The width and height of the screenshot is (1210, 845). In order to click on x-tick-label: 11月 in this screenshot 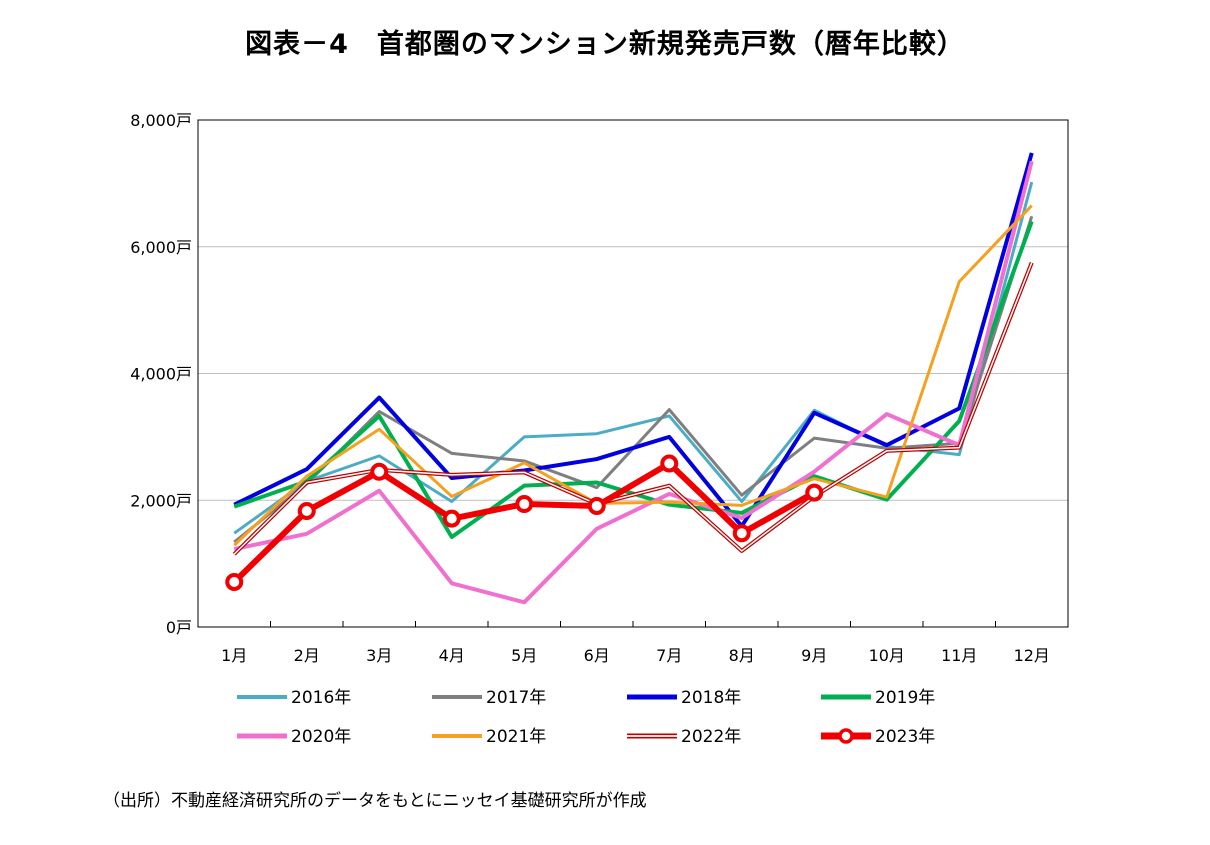, I will do `click(959, 655)`.